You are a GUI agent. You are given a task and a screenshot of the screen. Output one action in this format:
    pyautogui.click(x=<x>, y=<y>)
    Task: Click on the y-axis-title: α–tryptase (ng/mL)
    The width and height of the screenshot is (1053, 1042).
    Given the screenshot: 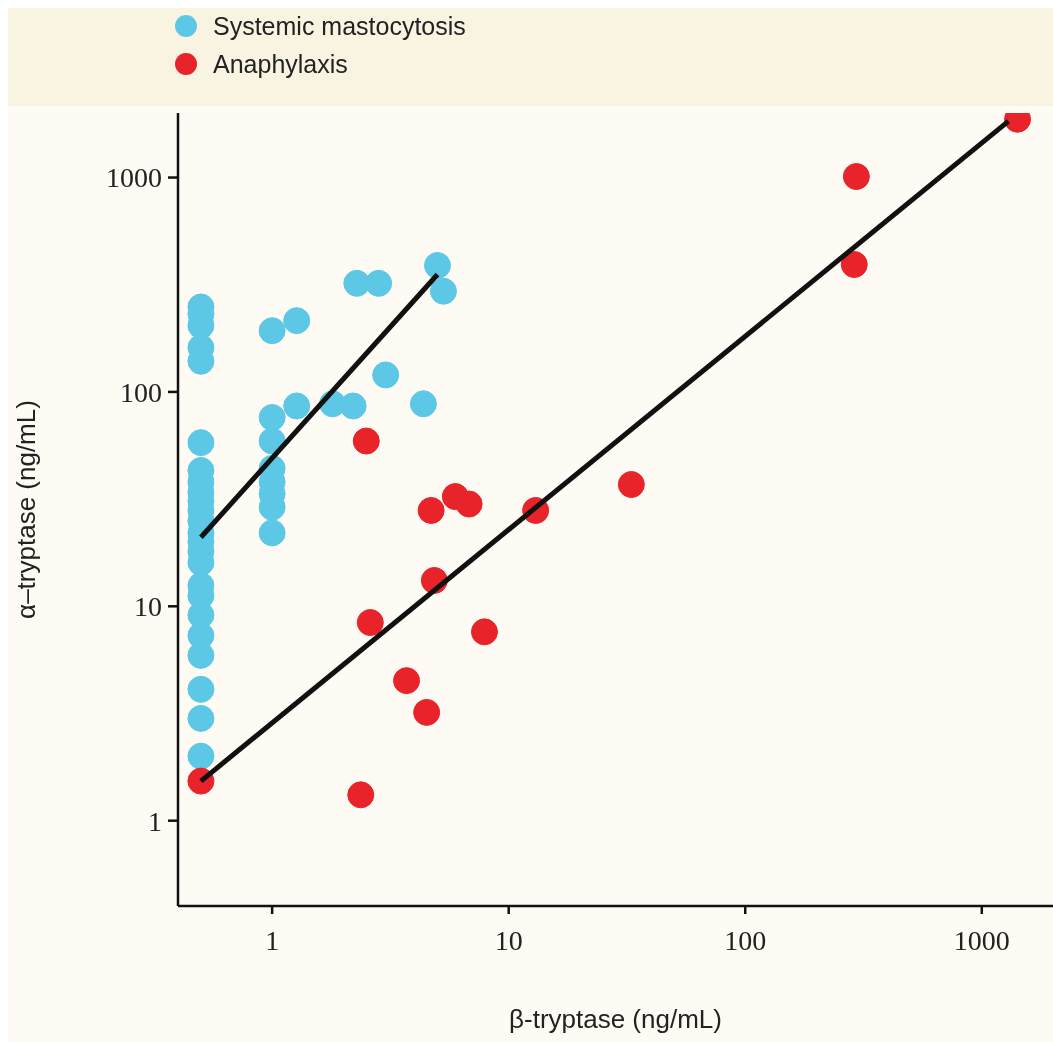 What is the action you would take?
    pyautogui.click(x=26, y=509)
    